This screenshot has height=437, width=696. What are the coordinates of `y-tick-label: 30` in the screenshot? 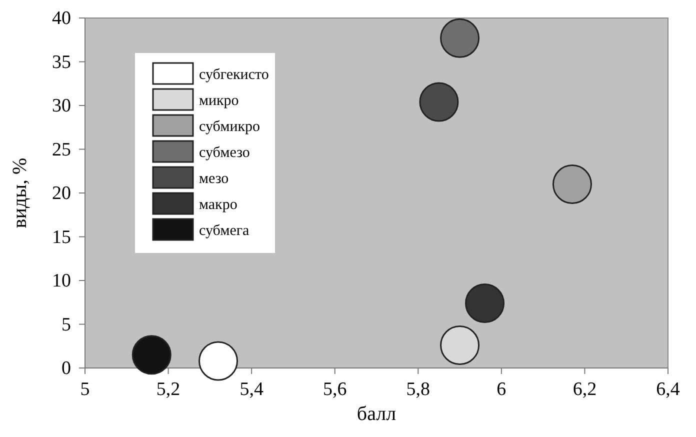 It's located at (61, 106).